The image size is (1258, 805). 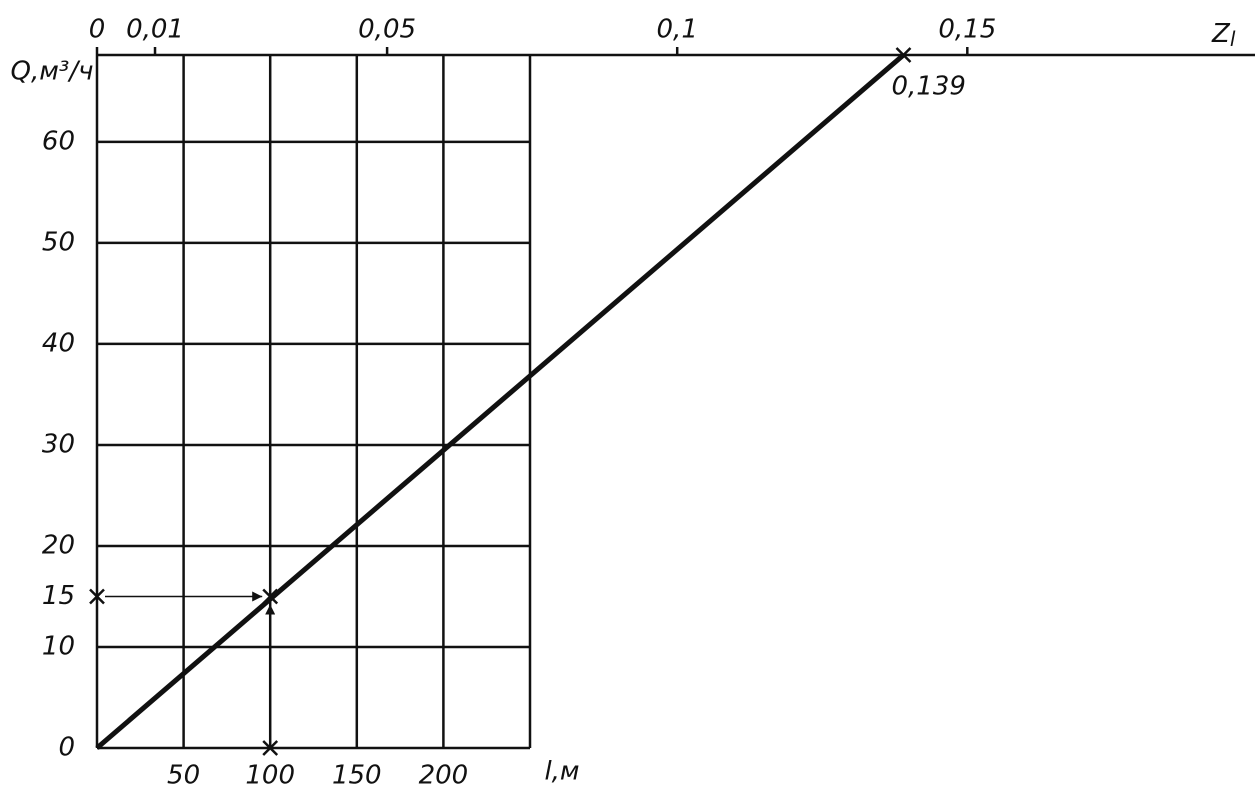 I want to click on z-point, so click(x=903, y=55).